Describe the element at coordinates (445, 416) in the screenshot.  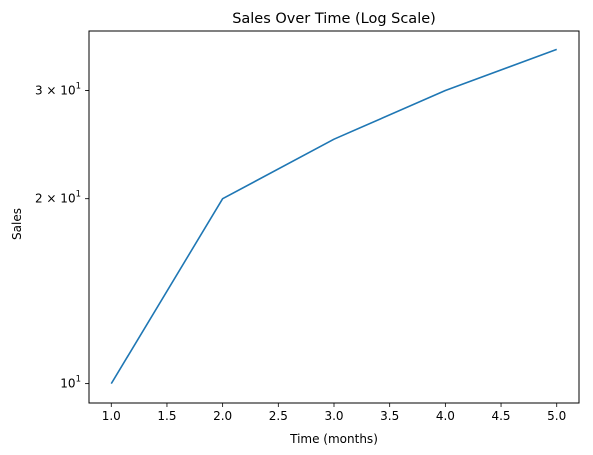
I see `x-tick-label: 4.0` at that location.